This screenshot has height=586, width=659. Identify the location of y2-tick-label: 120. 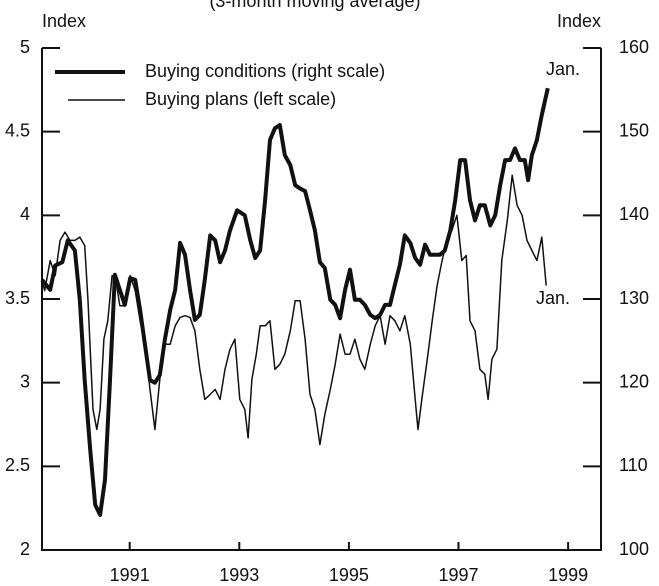
(634, 381).